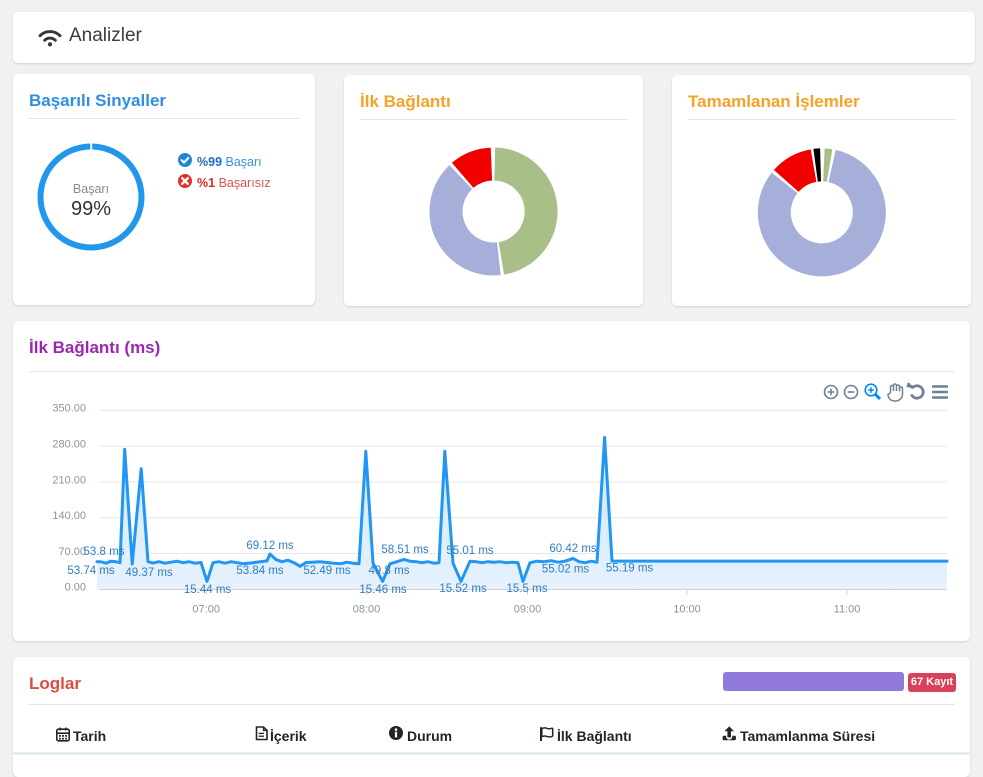 The width and height of the screenshot is (983, 777). What do you see at coordinates (91, 571) in the screenshot?
I see `svg-text: 53.74 ms` at bounding box center [91, 571].